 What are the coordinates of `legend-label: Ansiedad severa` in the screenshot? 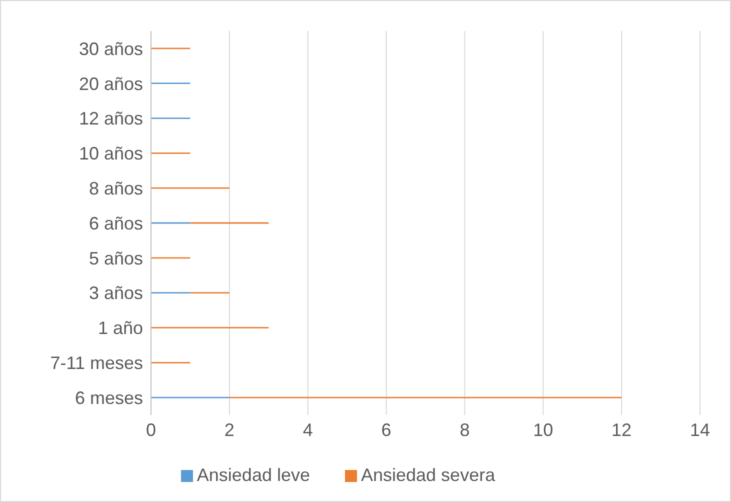 It's located at (428, 475).